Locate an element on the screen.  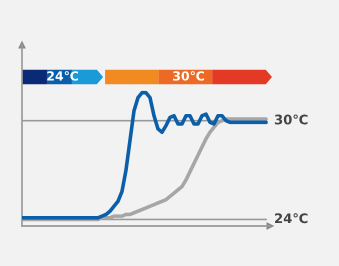
annotation: 30℃ is located at coordinates (188, 76).